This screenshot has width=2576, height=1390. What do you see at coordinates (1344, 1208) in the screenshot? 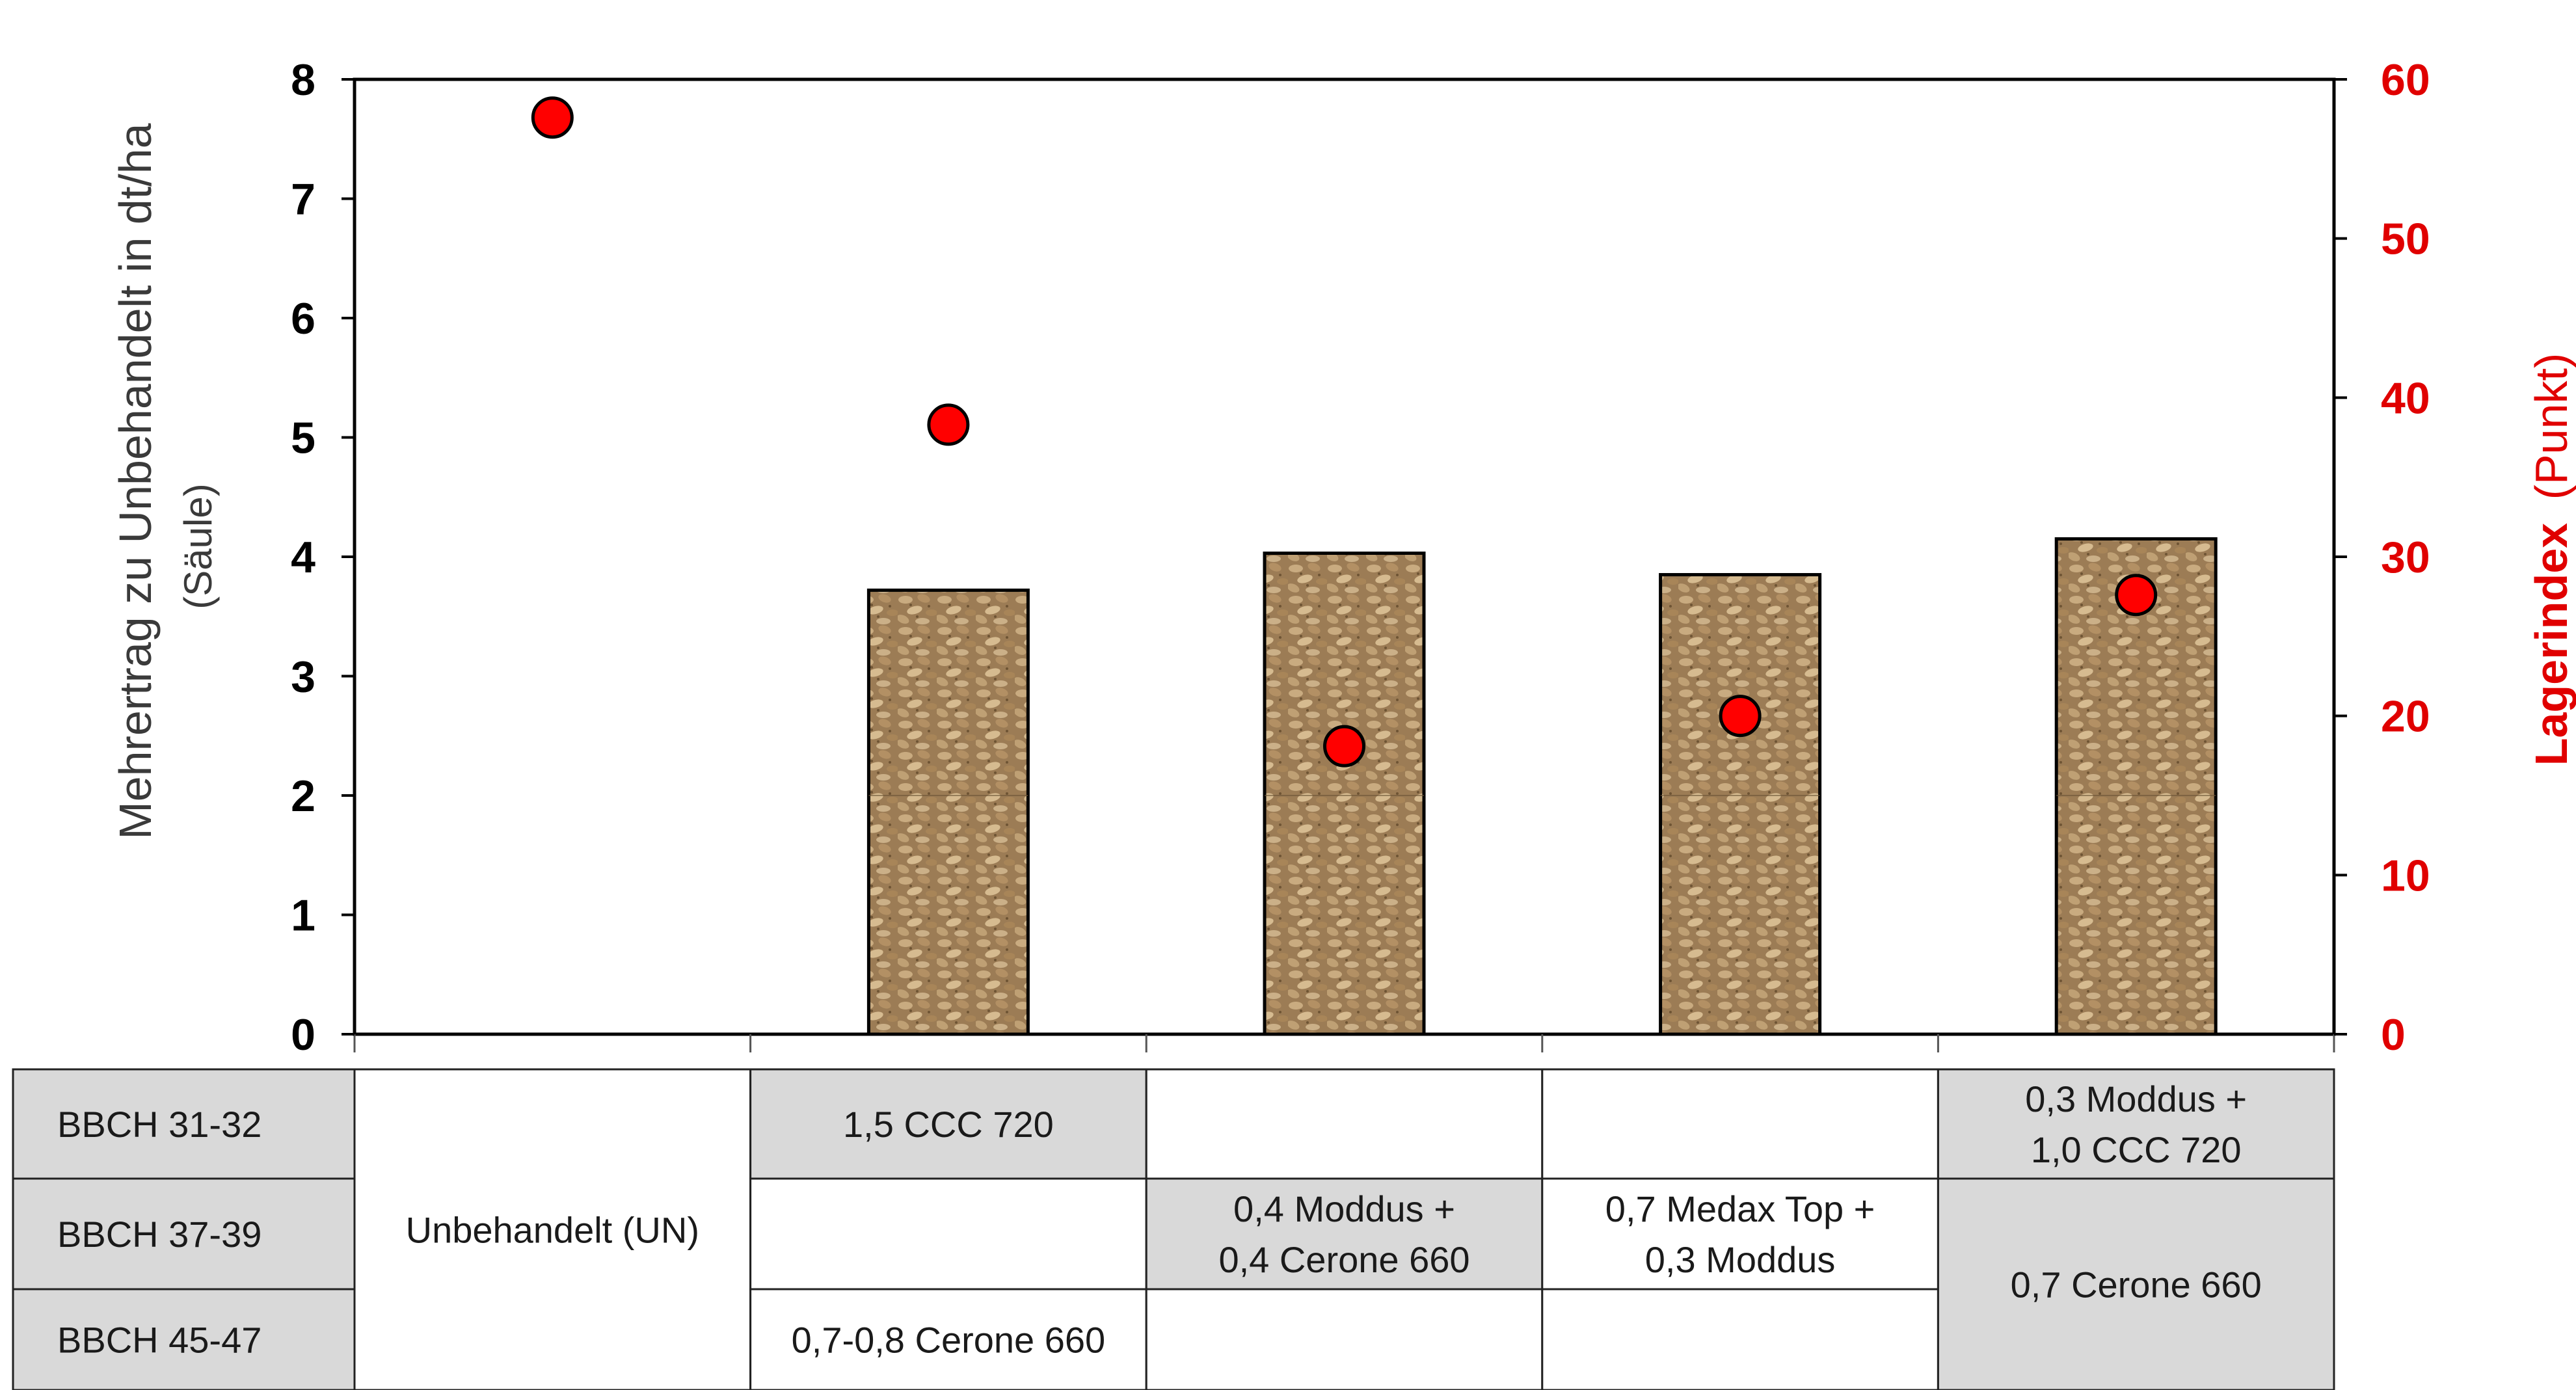
I see `table-cell-text: 0,4 Moddus +` at bounding box center [1344, 1208].